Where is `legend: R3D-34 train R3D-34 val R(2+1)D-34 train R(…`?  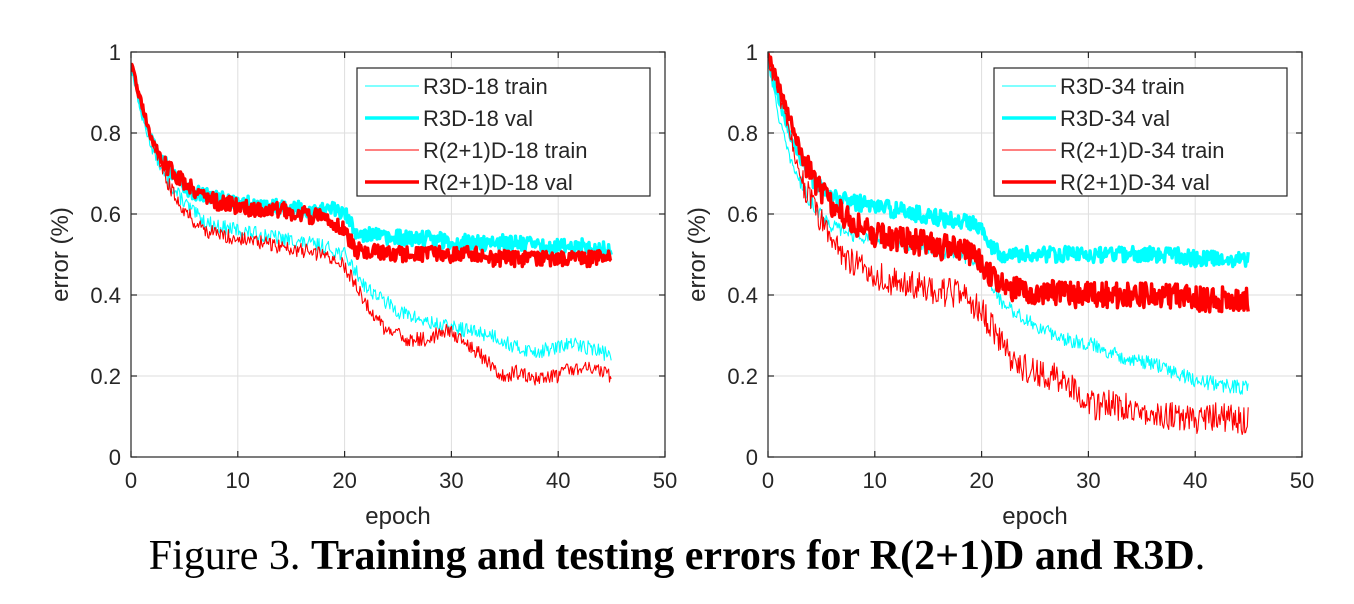
legend: R3D-34 train R3D-34 val R(2+1)D-34 train R(… is located at coordinates (1140, 132).